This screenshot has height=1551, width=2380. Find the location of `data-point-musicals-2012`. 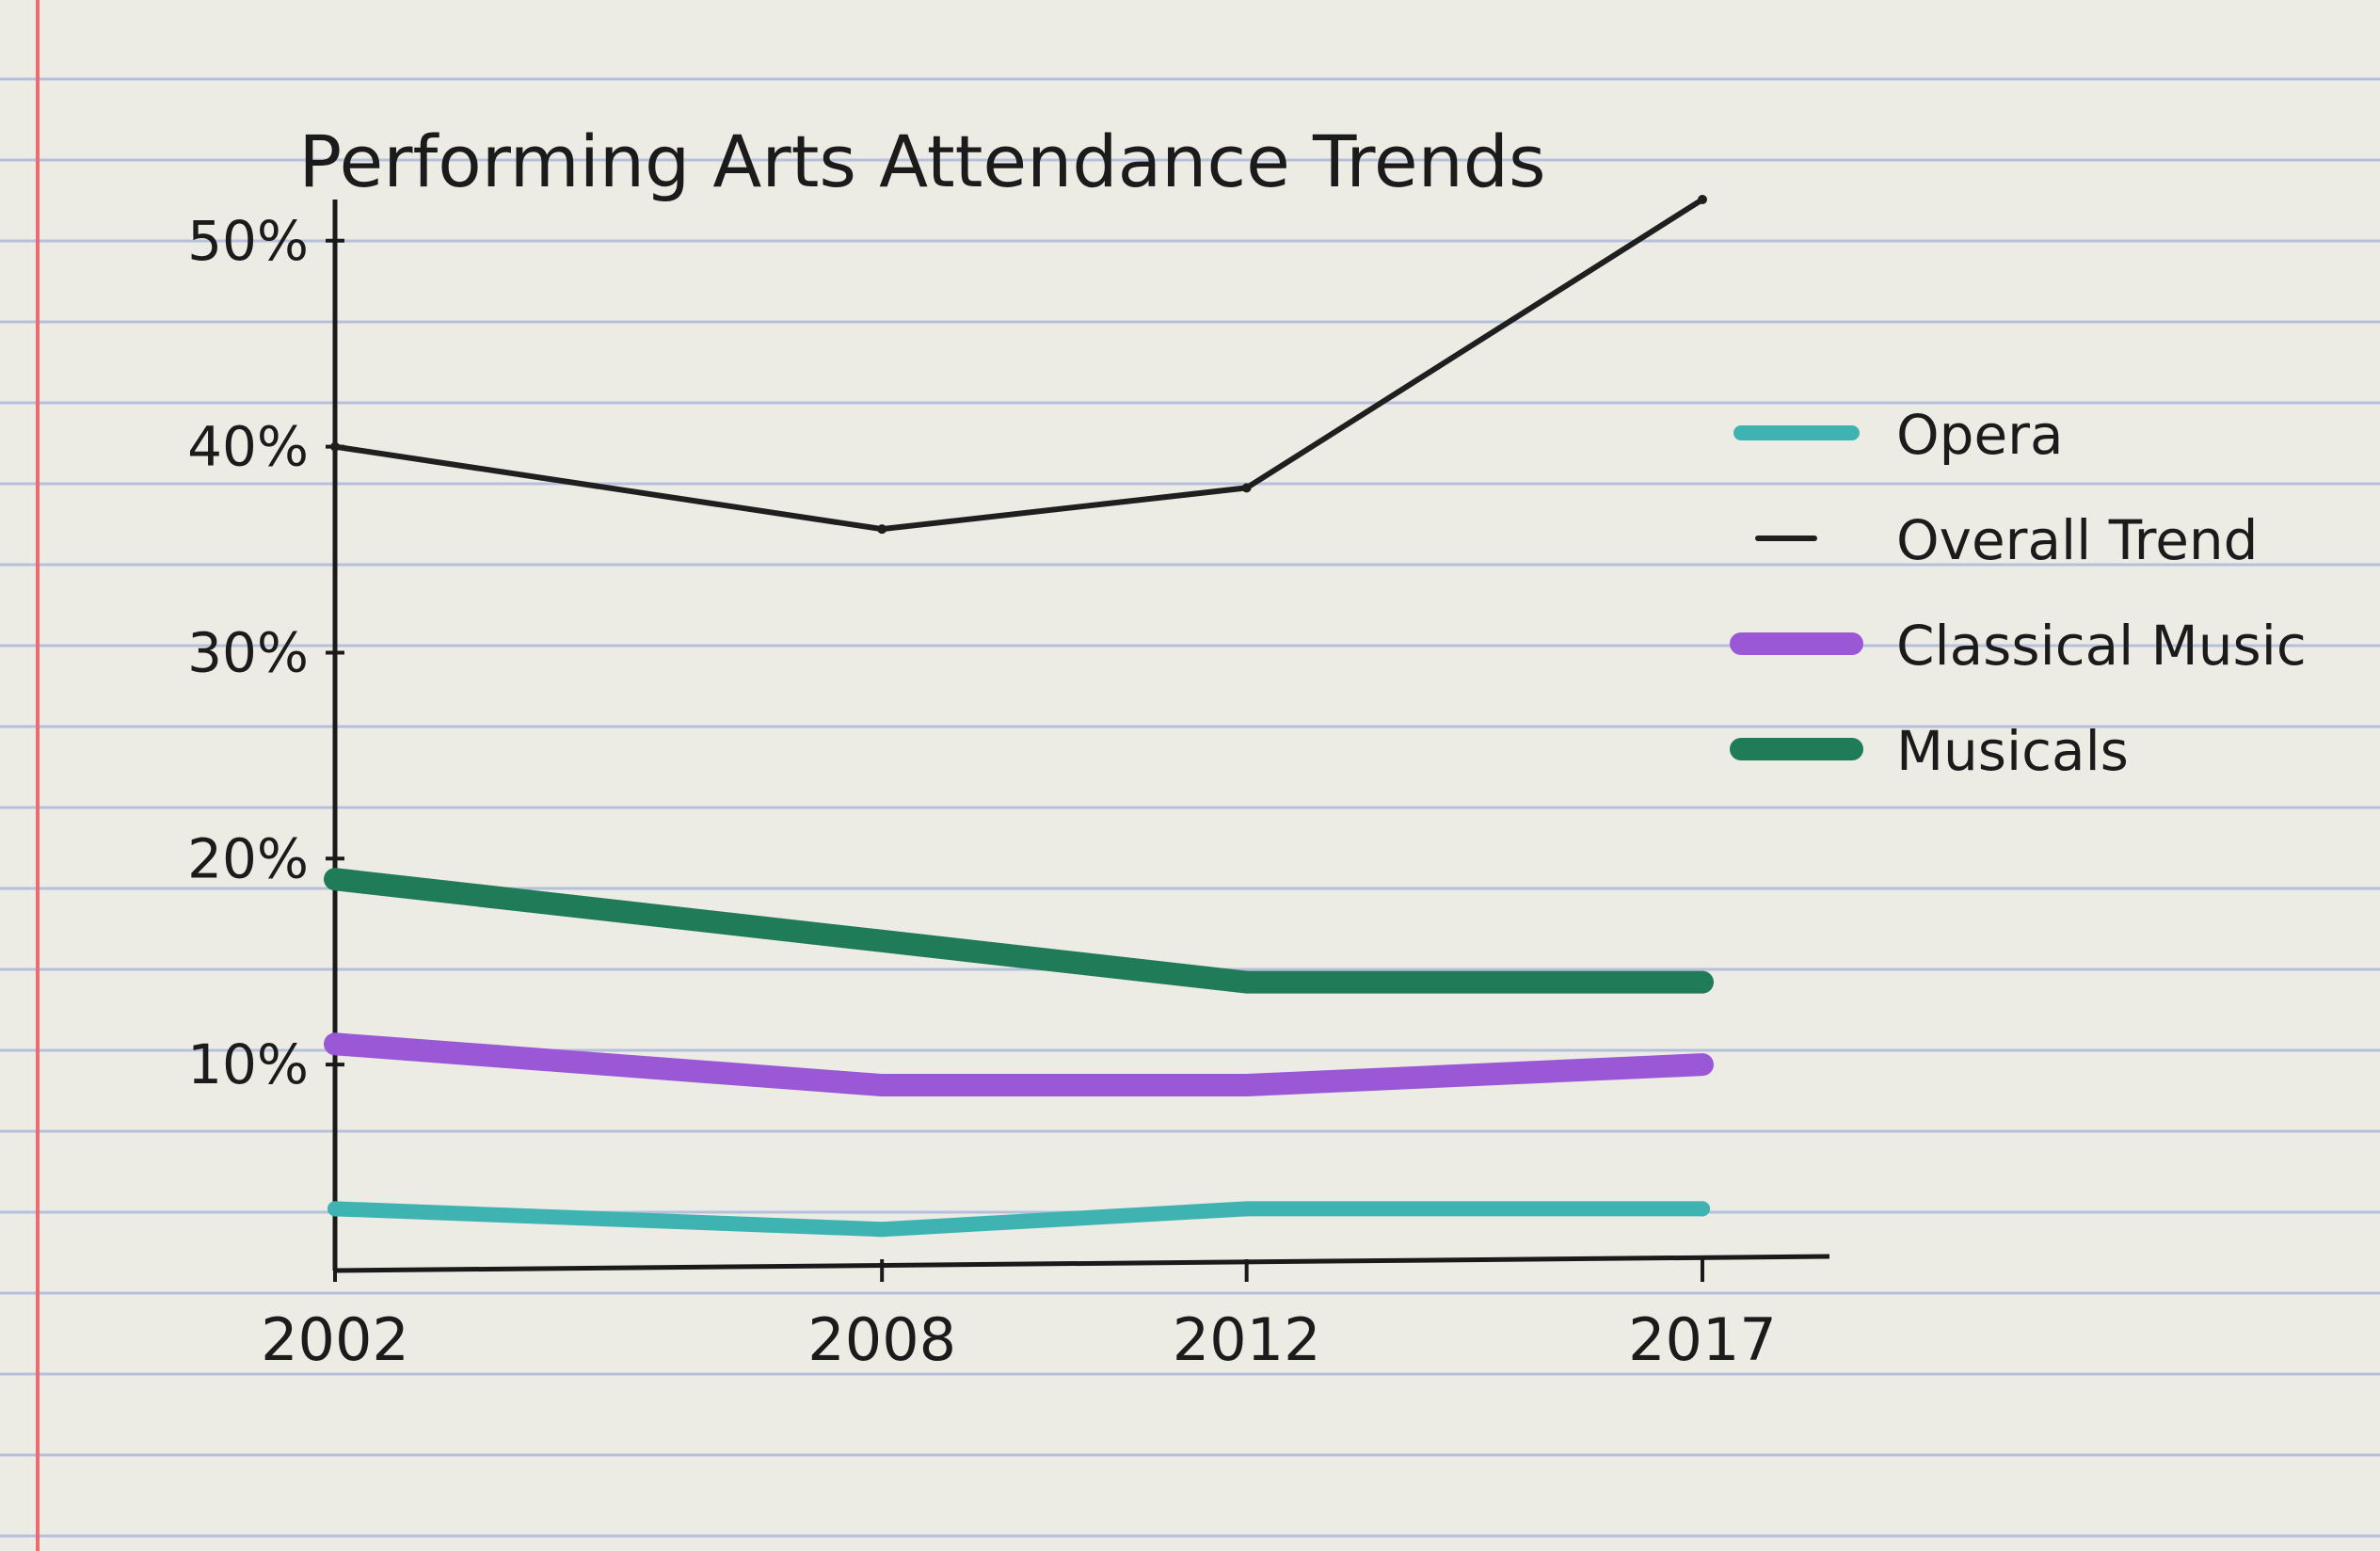

data-point-musicals-2012 is located at coordinates (1246, 982).